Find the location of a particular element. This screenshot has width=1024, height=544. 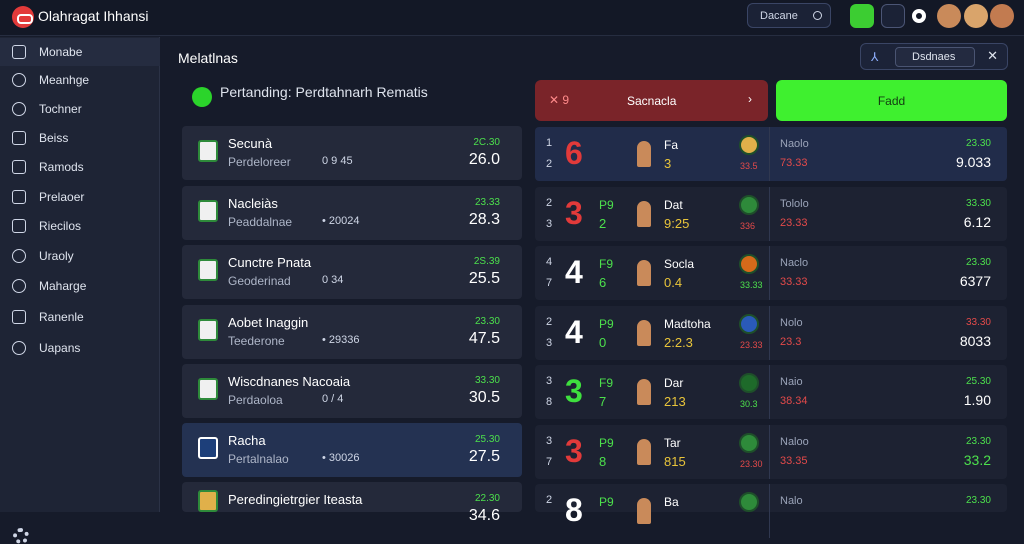

crest-value: 336 is located at coordinates (748, 226).